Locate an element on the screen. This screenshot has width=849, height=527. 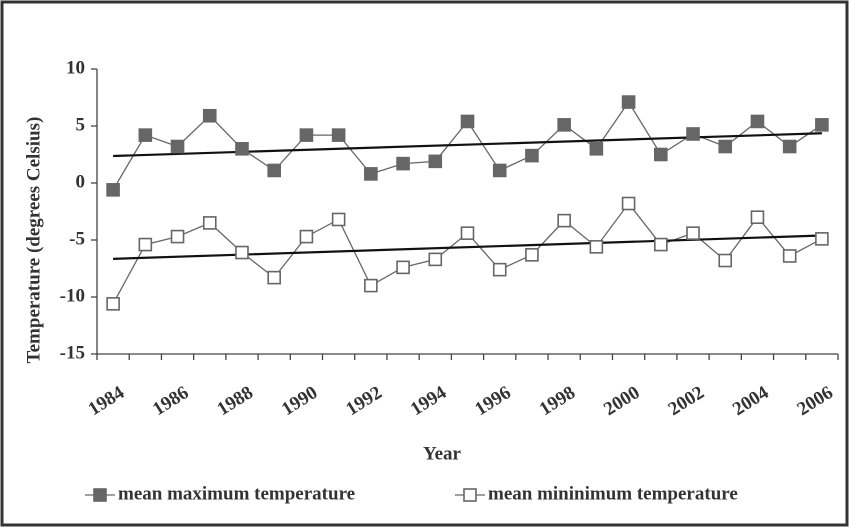
x-axis-label: Year is located at coordinates (442, 453).